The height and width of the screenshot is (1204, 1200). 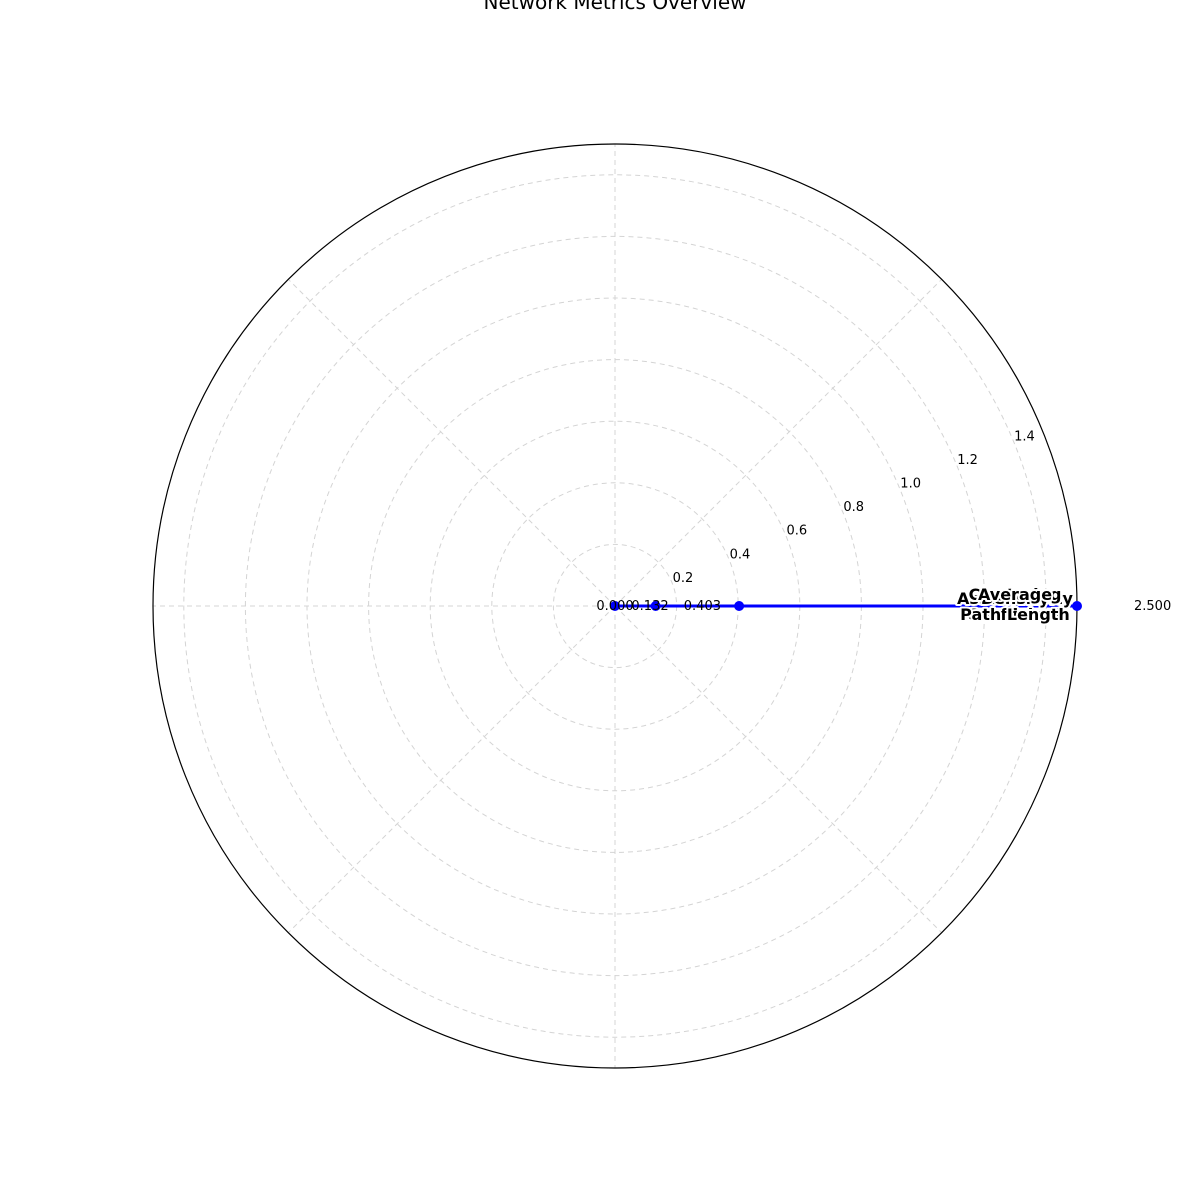 I want to click on category-label-halo: Path Length, so click(x=1015, y=614).